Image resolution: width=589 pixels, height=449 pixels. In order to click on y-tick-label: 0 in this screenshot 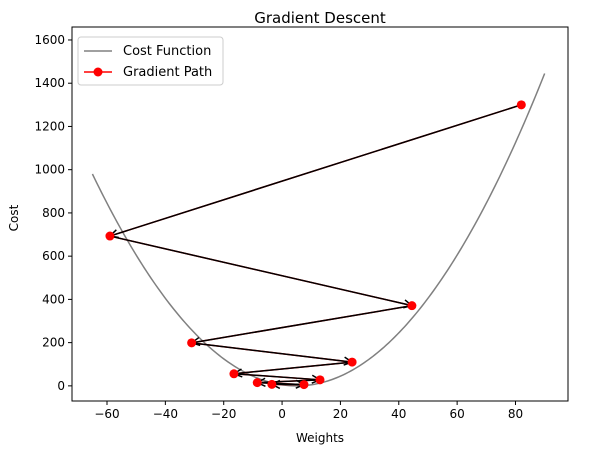, I will do `click(61, 386)`.